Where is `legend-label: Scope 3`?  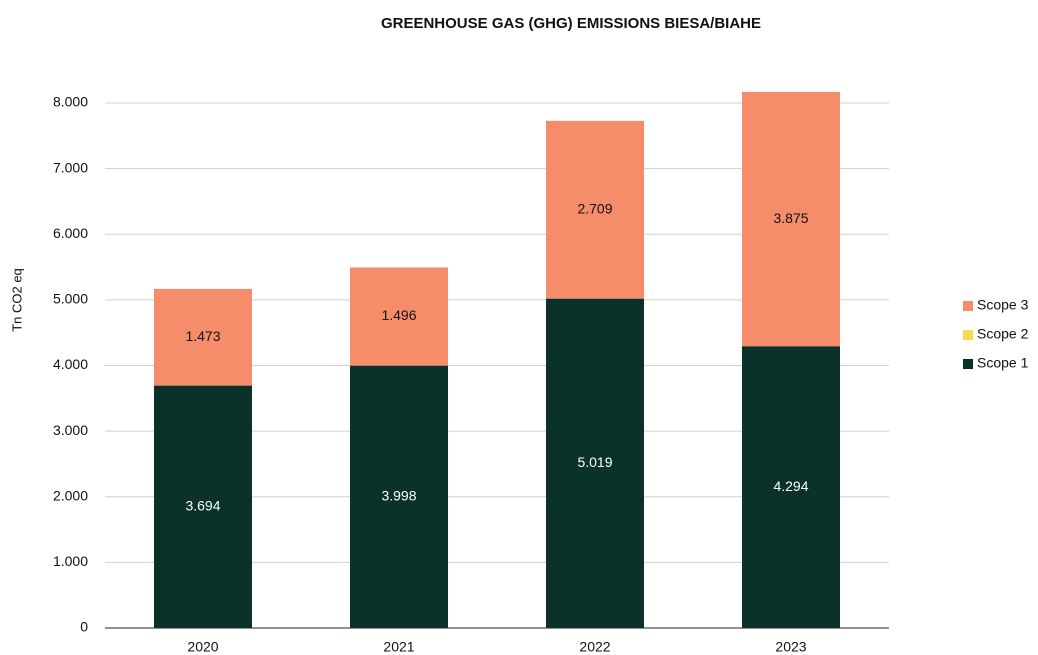 legend-label: Scope 3 is located at coordinates (1003, 305).